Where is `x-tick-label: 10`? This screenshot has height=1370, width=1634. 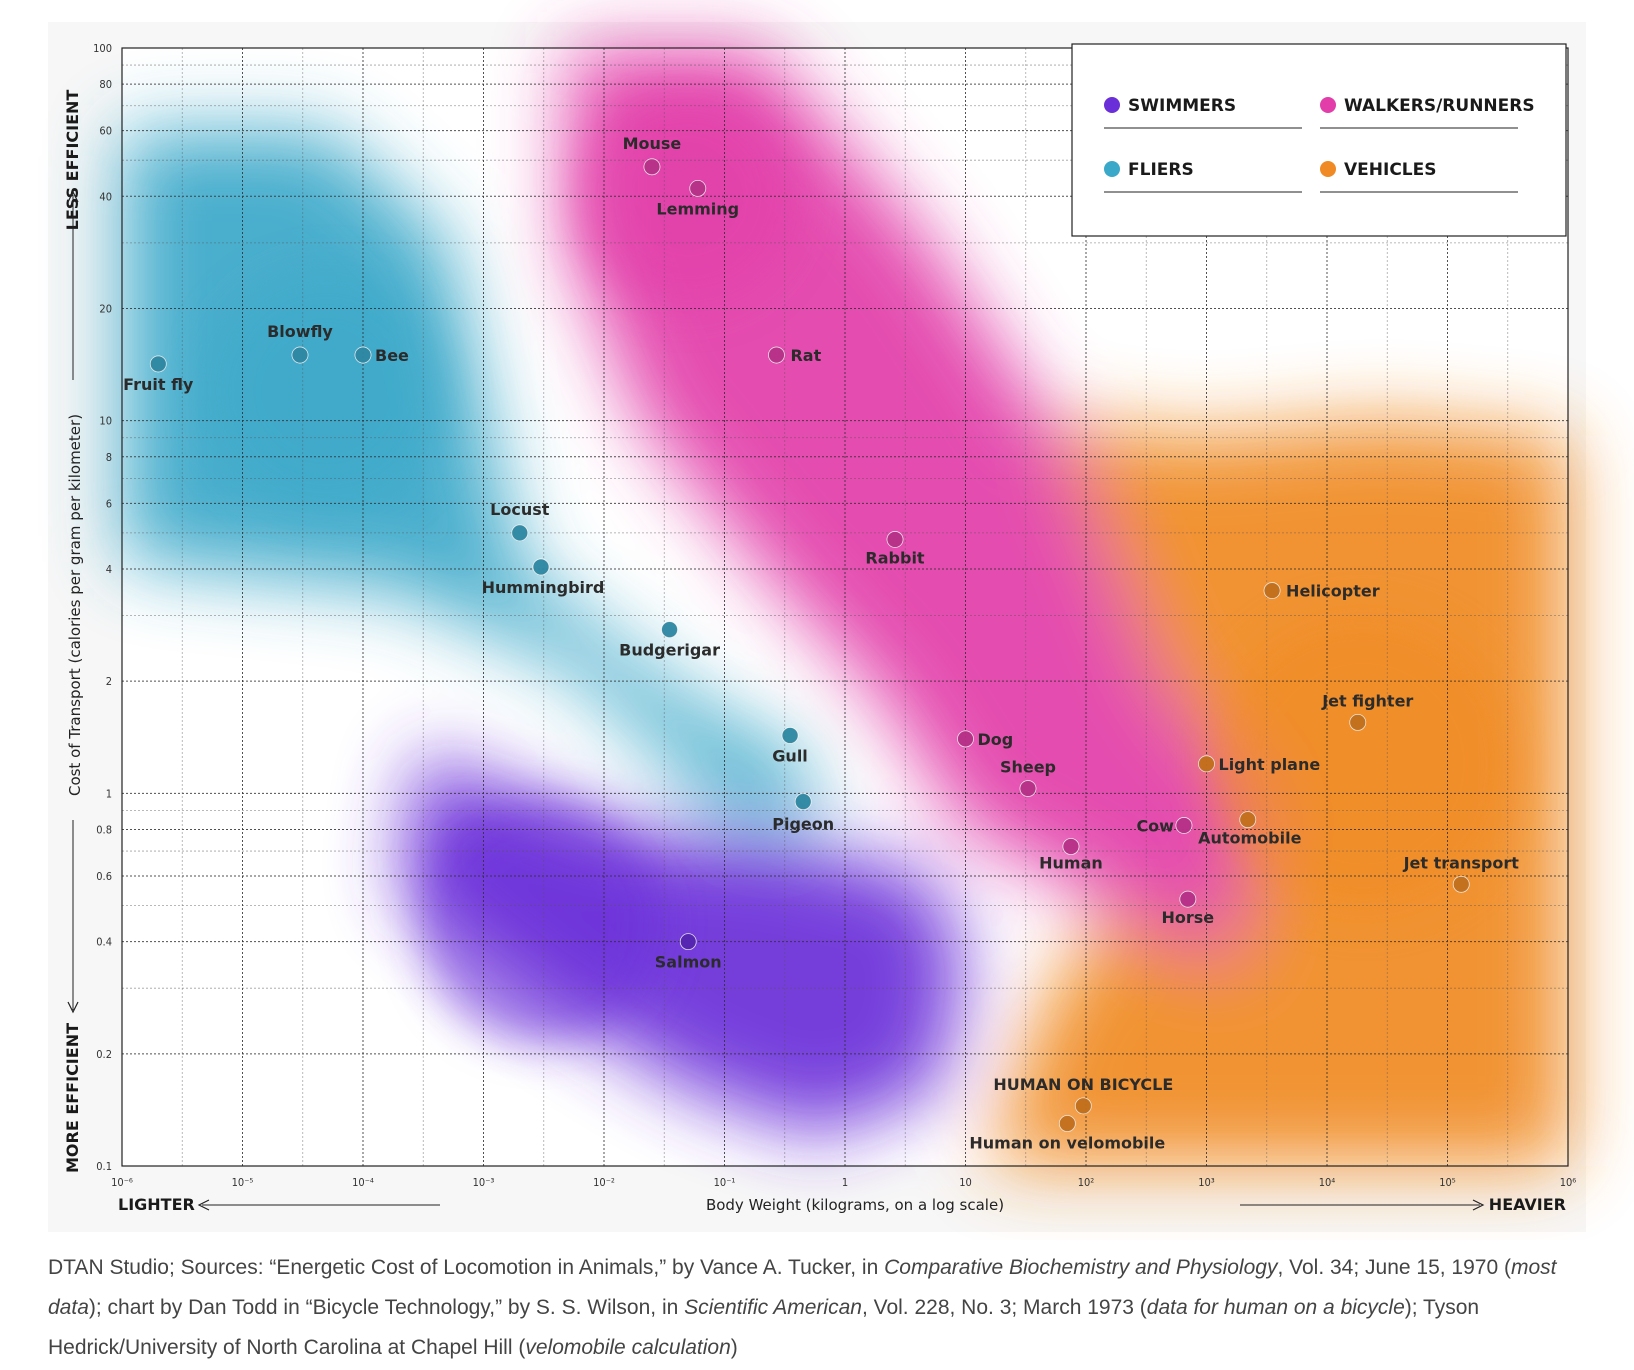
x-tick-label: 10 is located at coordinates (965, 1182).